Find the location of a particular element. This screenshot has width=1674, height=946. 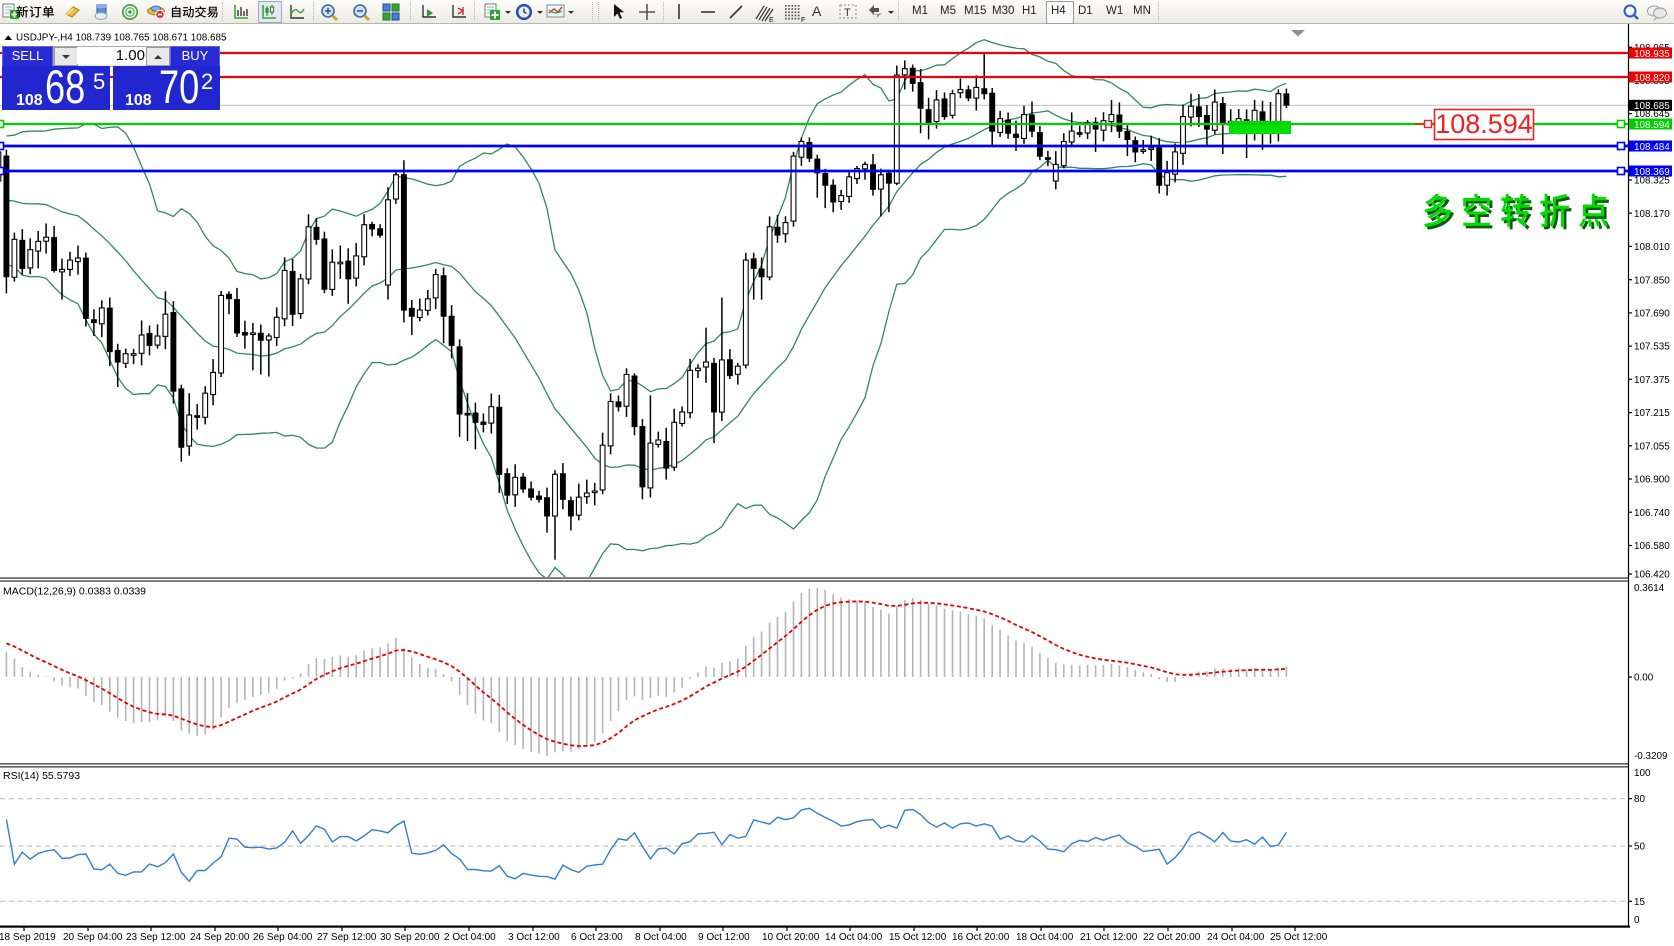

svg-text: 14 Oct 04:00 is located at coordinates (854, 937).